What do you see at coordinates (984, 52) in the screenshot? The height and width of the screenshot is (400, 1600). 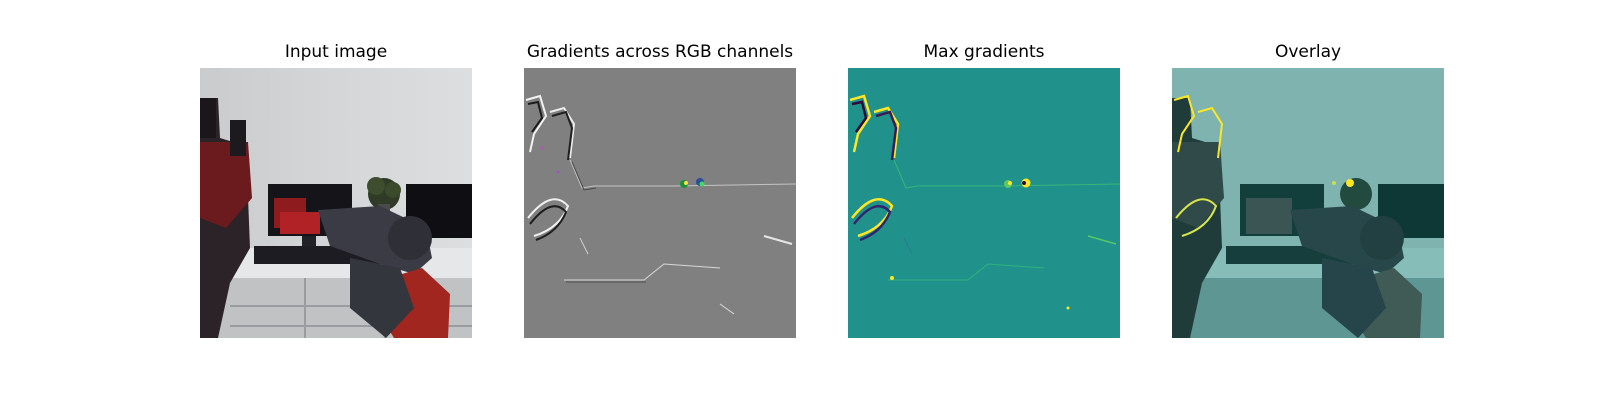 I see `panel-title: Max gradients` at bounding box center [984, 52].